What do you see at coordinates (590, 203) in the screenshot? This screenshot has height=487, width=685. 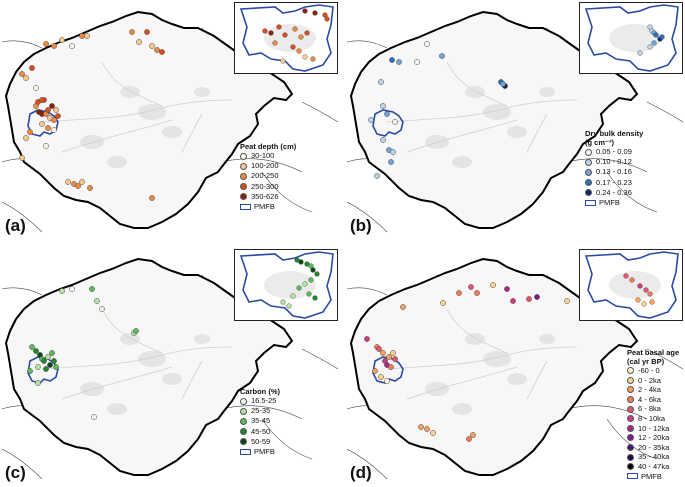 I see `pmfb-swatch` at bounding box center [590, 203].